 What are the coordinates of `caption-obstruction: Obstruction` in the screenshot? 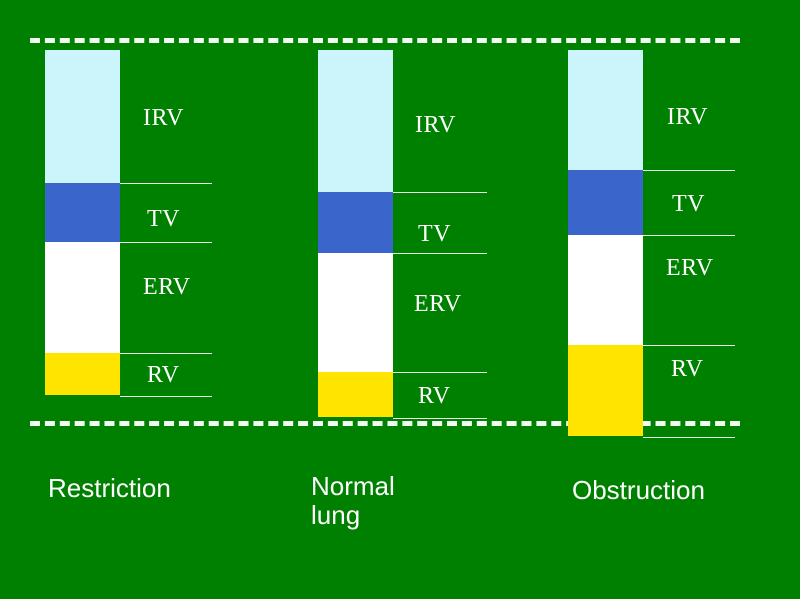 It's located at (638, 490).